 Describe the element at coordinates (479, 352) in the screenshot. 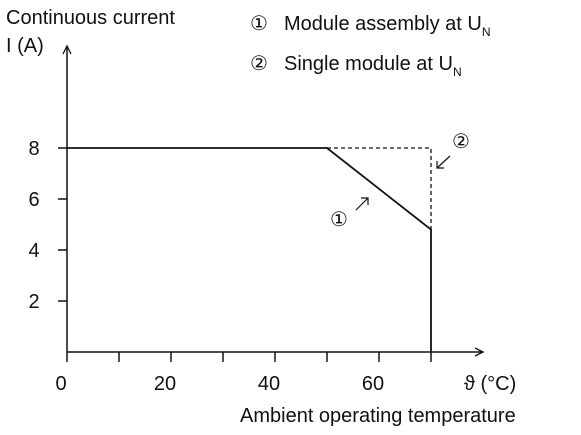

I see `x-axis-arrow` at that location.